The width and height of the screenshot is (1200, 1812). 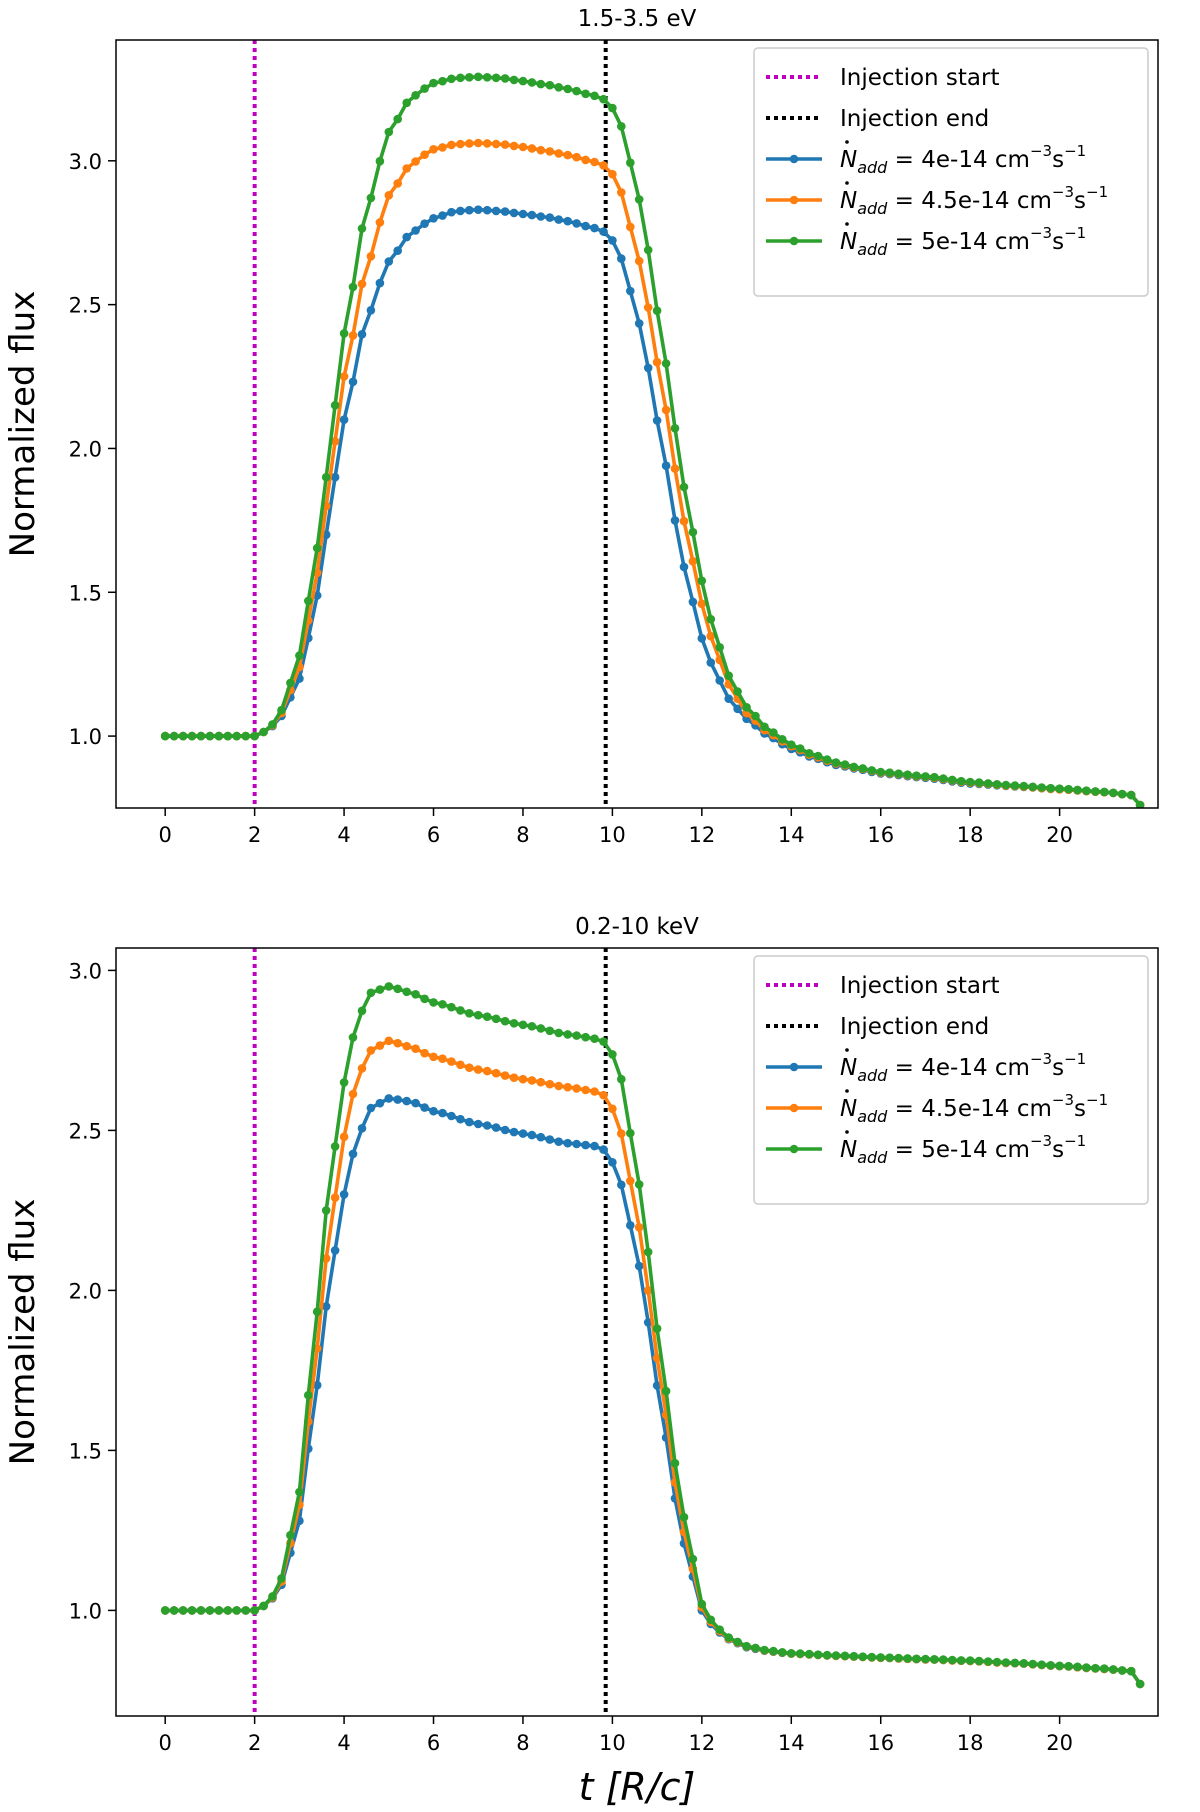 What do you see at coordinates (847, 142) in the screenshot?
I see `symbol-dot` at bounding box center [847, 142].